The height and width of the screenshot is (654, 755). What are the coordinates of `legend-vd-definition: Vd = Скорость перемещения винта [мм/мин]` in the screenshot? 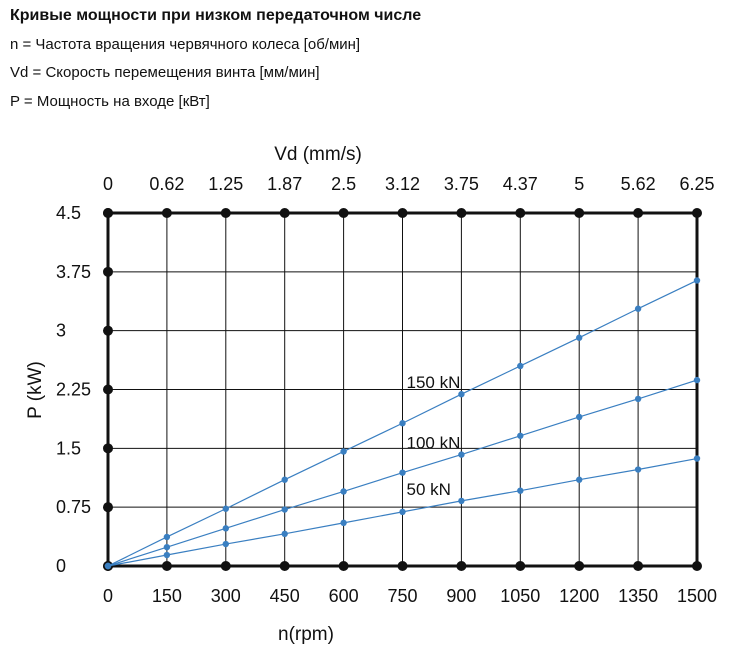 It's located at (165, 72).